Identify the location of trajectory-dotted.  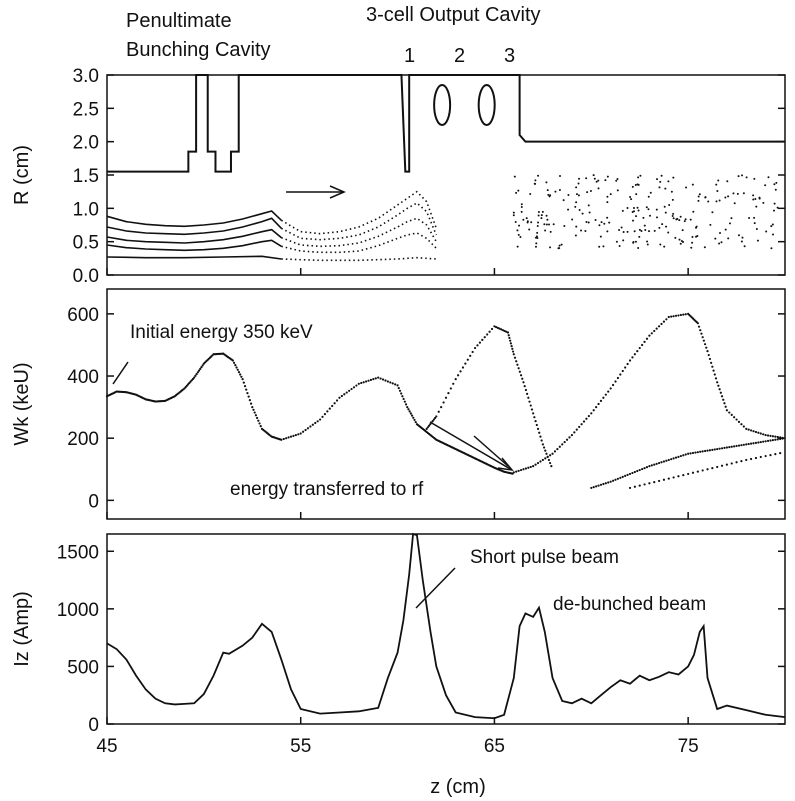
(359, 243).